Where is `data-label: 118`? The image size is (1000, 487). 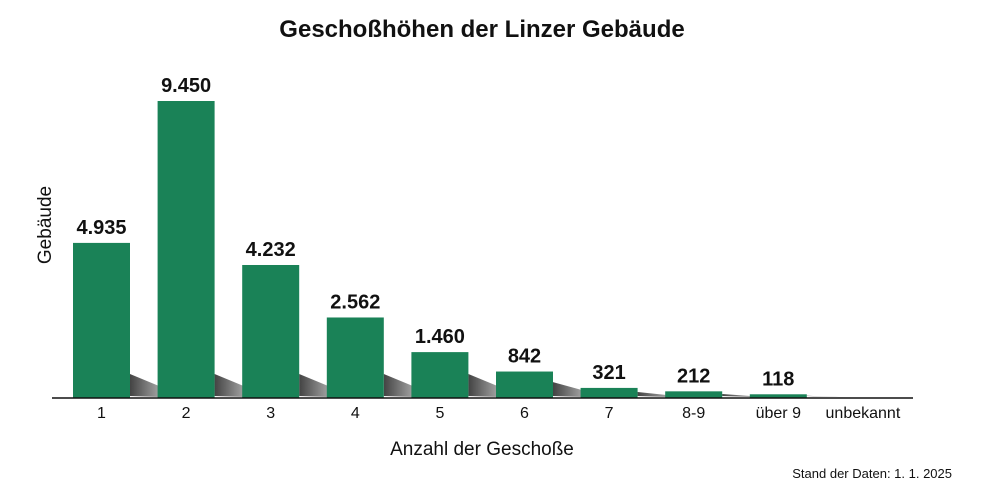 data-label: 118 is located at coordinates (778, 379).